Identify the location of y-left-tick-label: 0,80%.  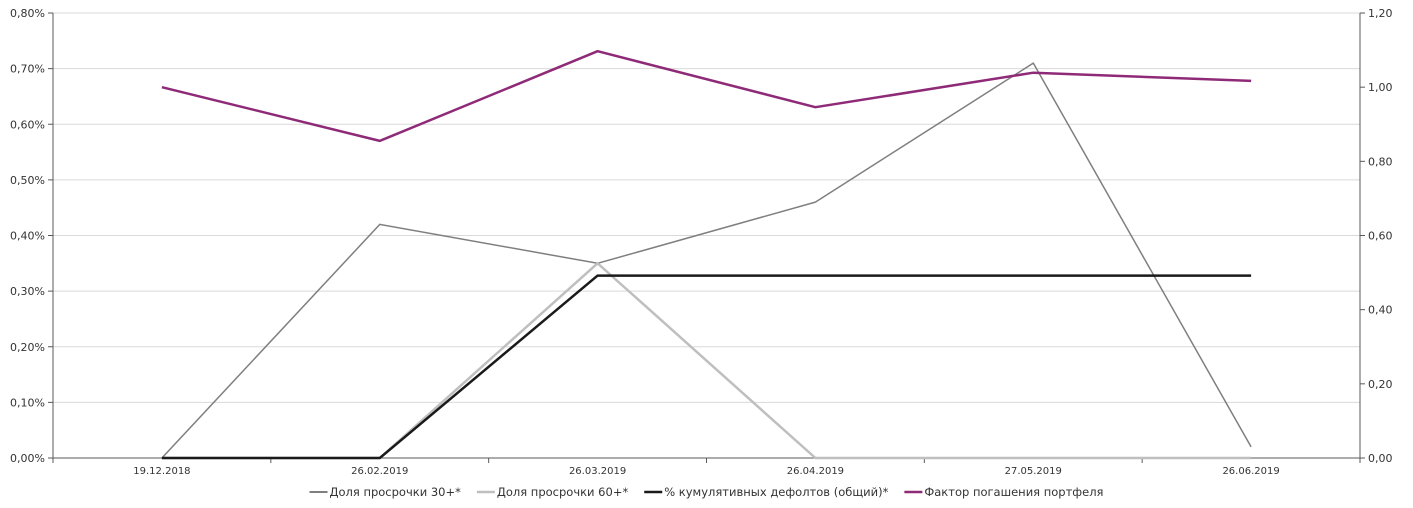
(27, 13).